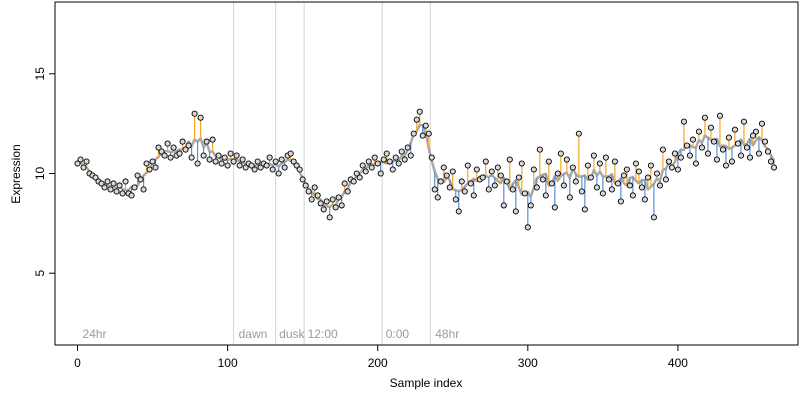  I want to click on phase-label: 24hr, so click(95, 334).